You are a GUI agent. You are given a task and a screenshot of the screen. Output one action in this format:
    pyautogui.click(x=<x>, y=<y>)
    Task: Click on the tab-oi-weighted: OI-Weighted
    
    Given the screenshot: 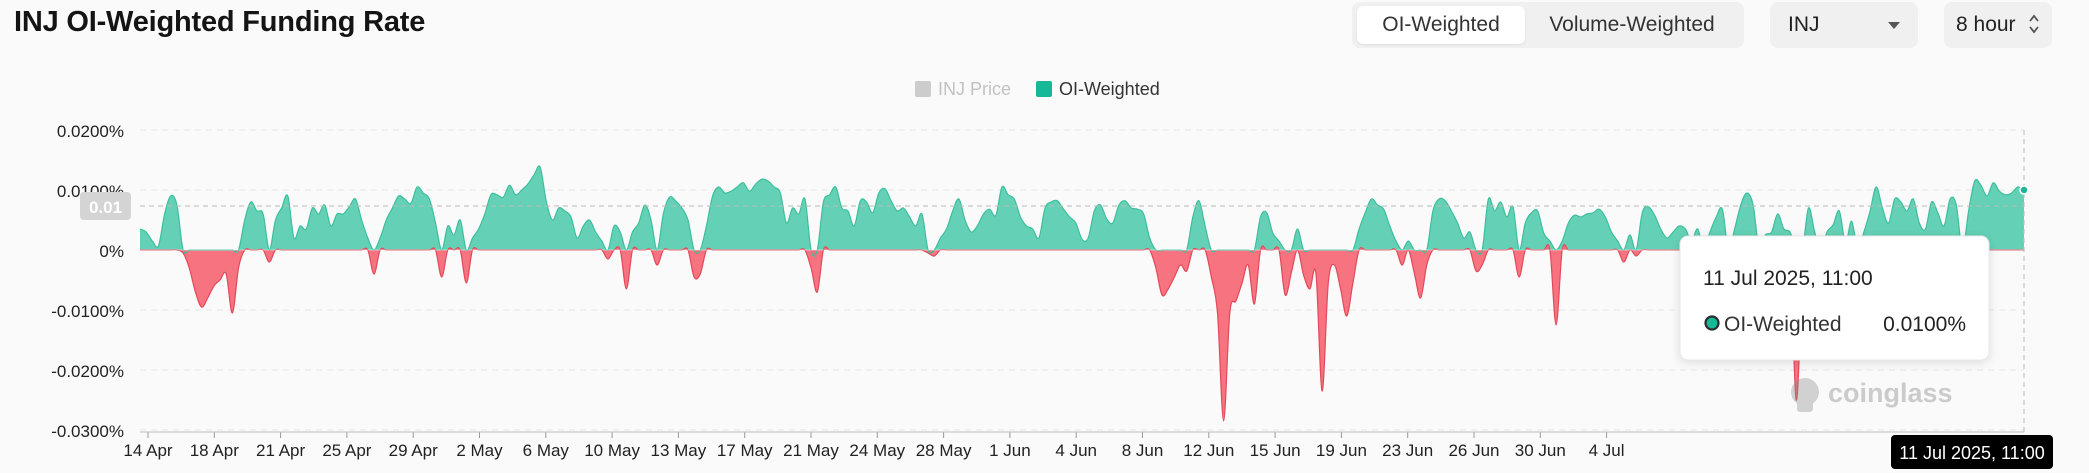 What is the action you would take?
    pyautogui.click(x=1441, y=25)
    